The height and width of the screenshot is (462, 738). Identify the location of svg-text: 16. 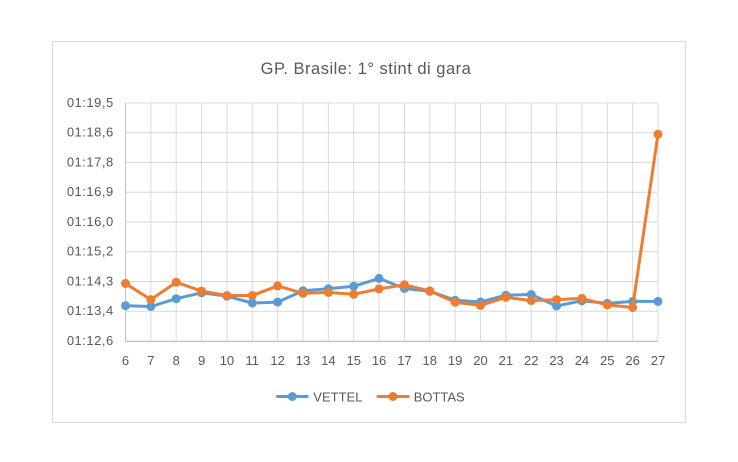
(379, 360).